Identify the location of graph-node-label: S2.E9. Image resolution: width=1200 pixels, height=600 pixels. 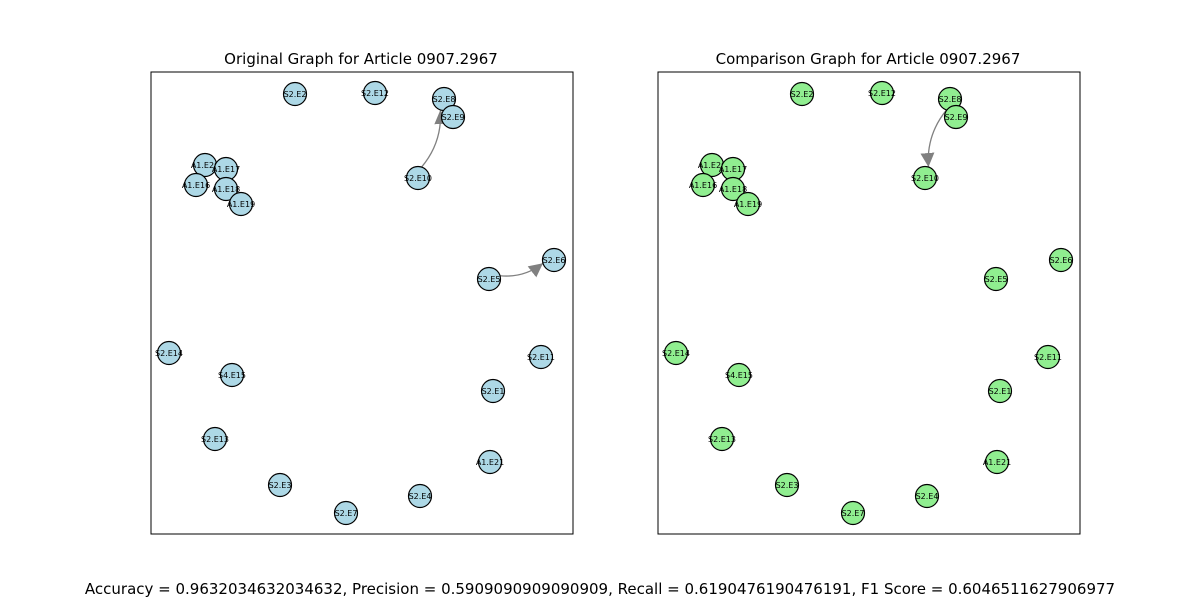
(453, 117).